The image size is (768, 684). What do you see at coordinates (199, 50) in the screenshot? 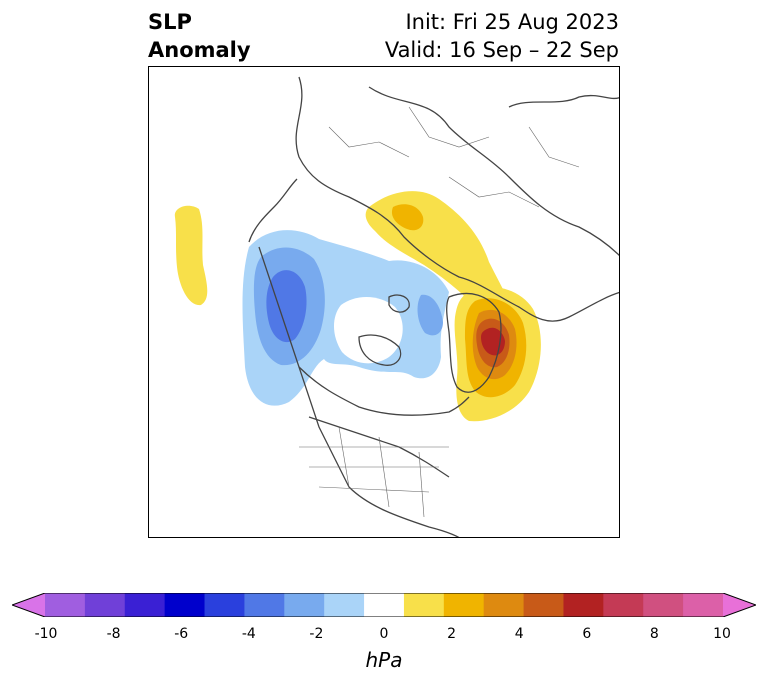
I see `title-field: Anomaly` at bounding box center [199, 50].